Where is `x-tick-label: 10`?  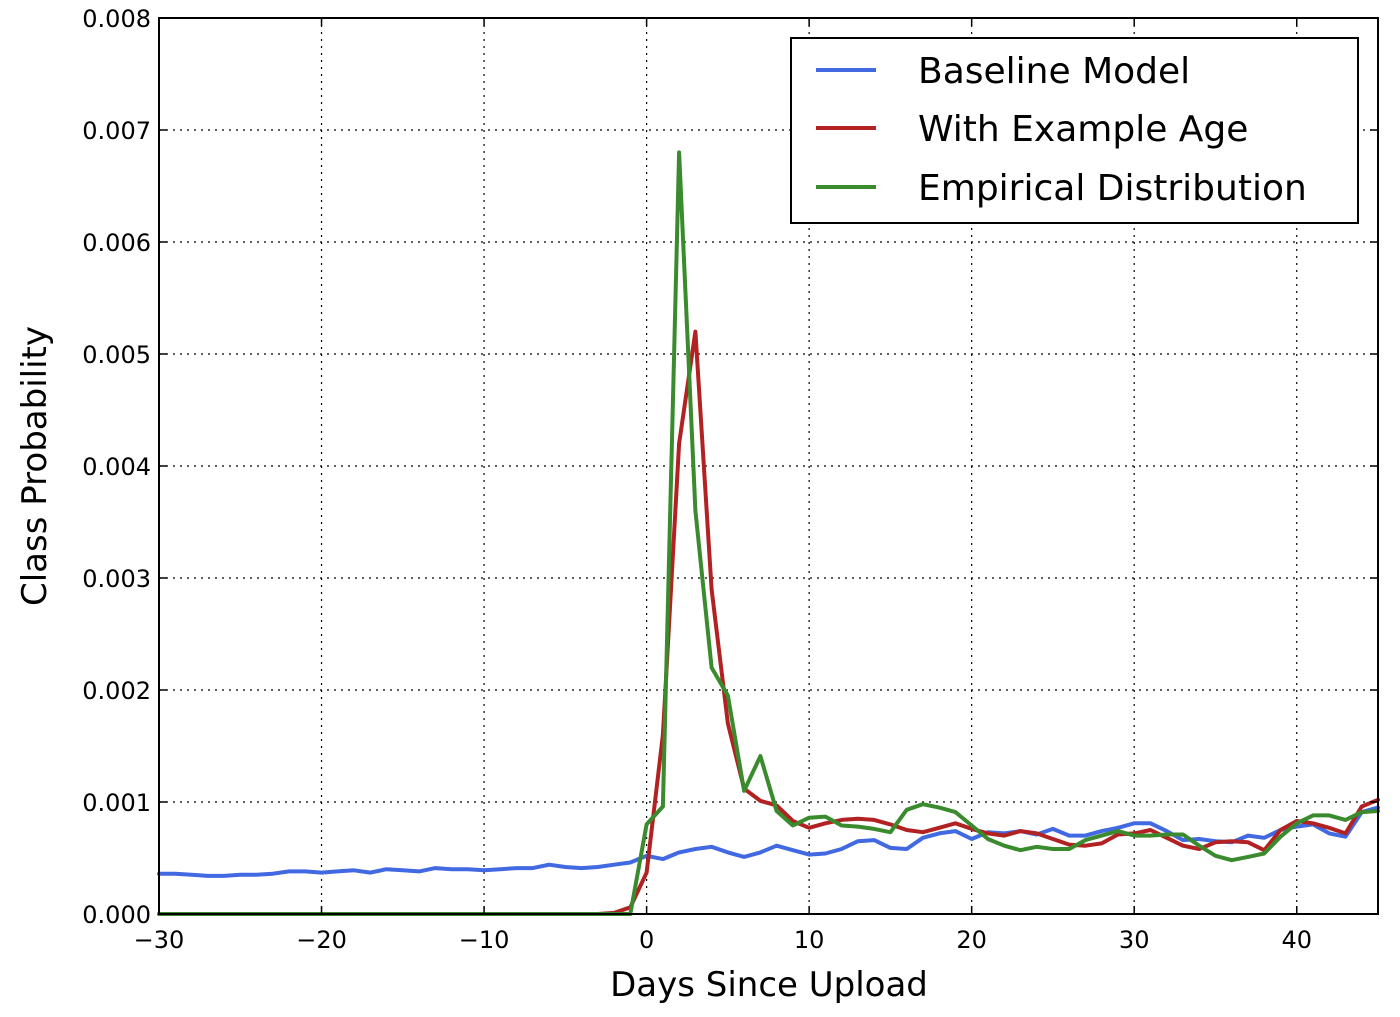 x-tick-label: 10 is located at coordinates (809, 940).